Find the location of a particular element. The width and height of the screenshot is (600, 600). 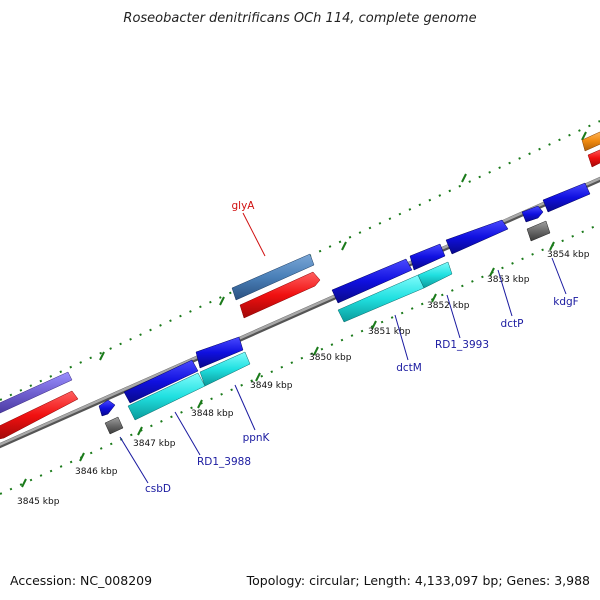

dctP-leader is located at coordinates (505, 293).